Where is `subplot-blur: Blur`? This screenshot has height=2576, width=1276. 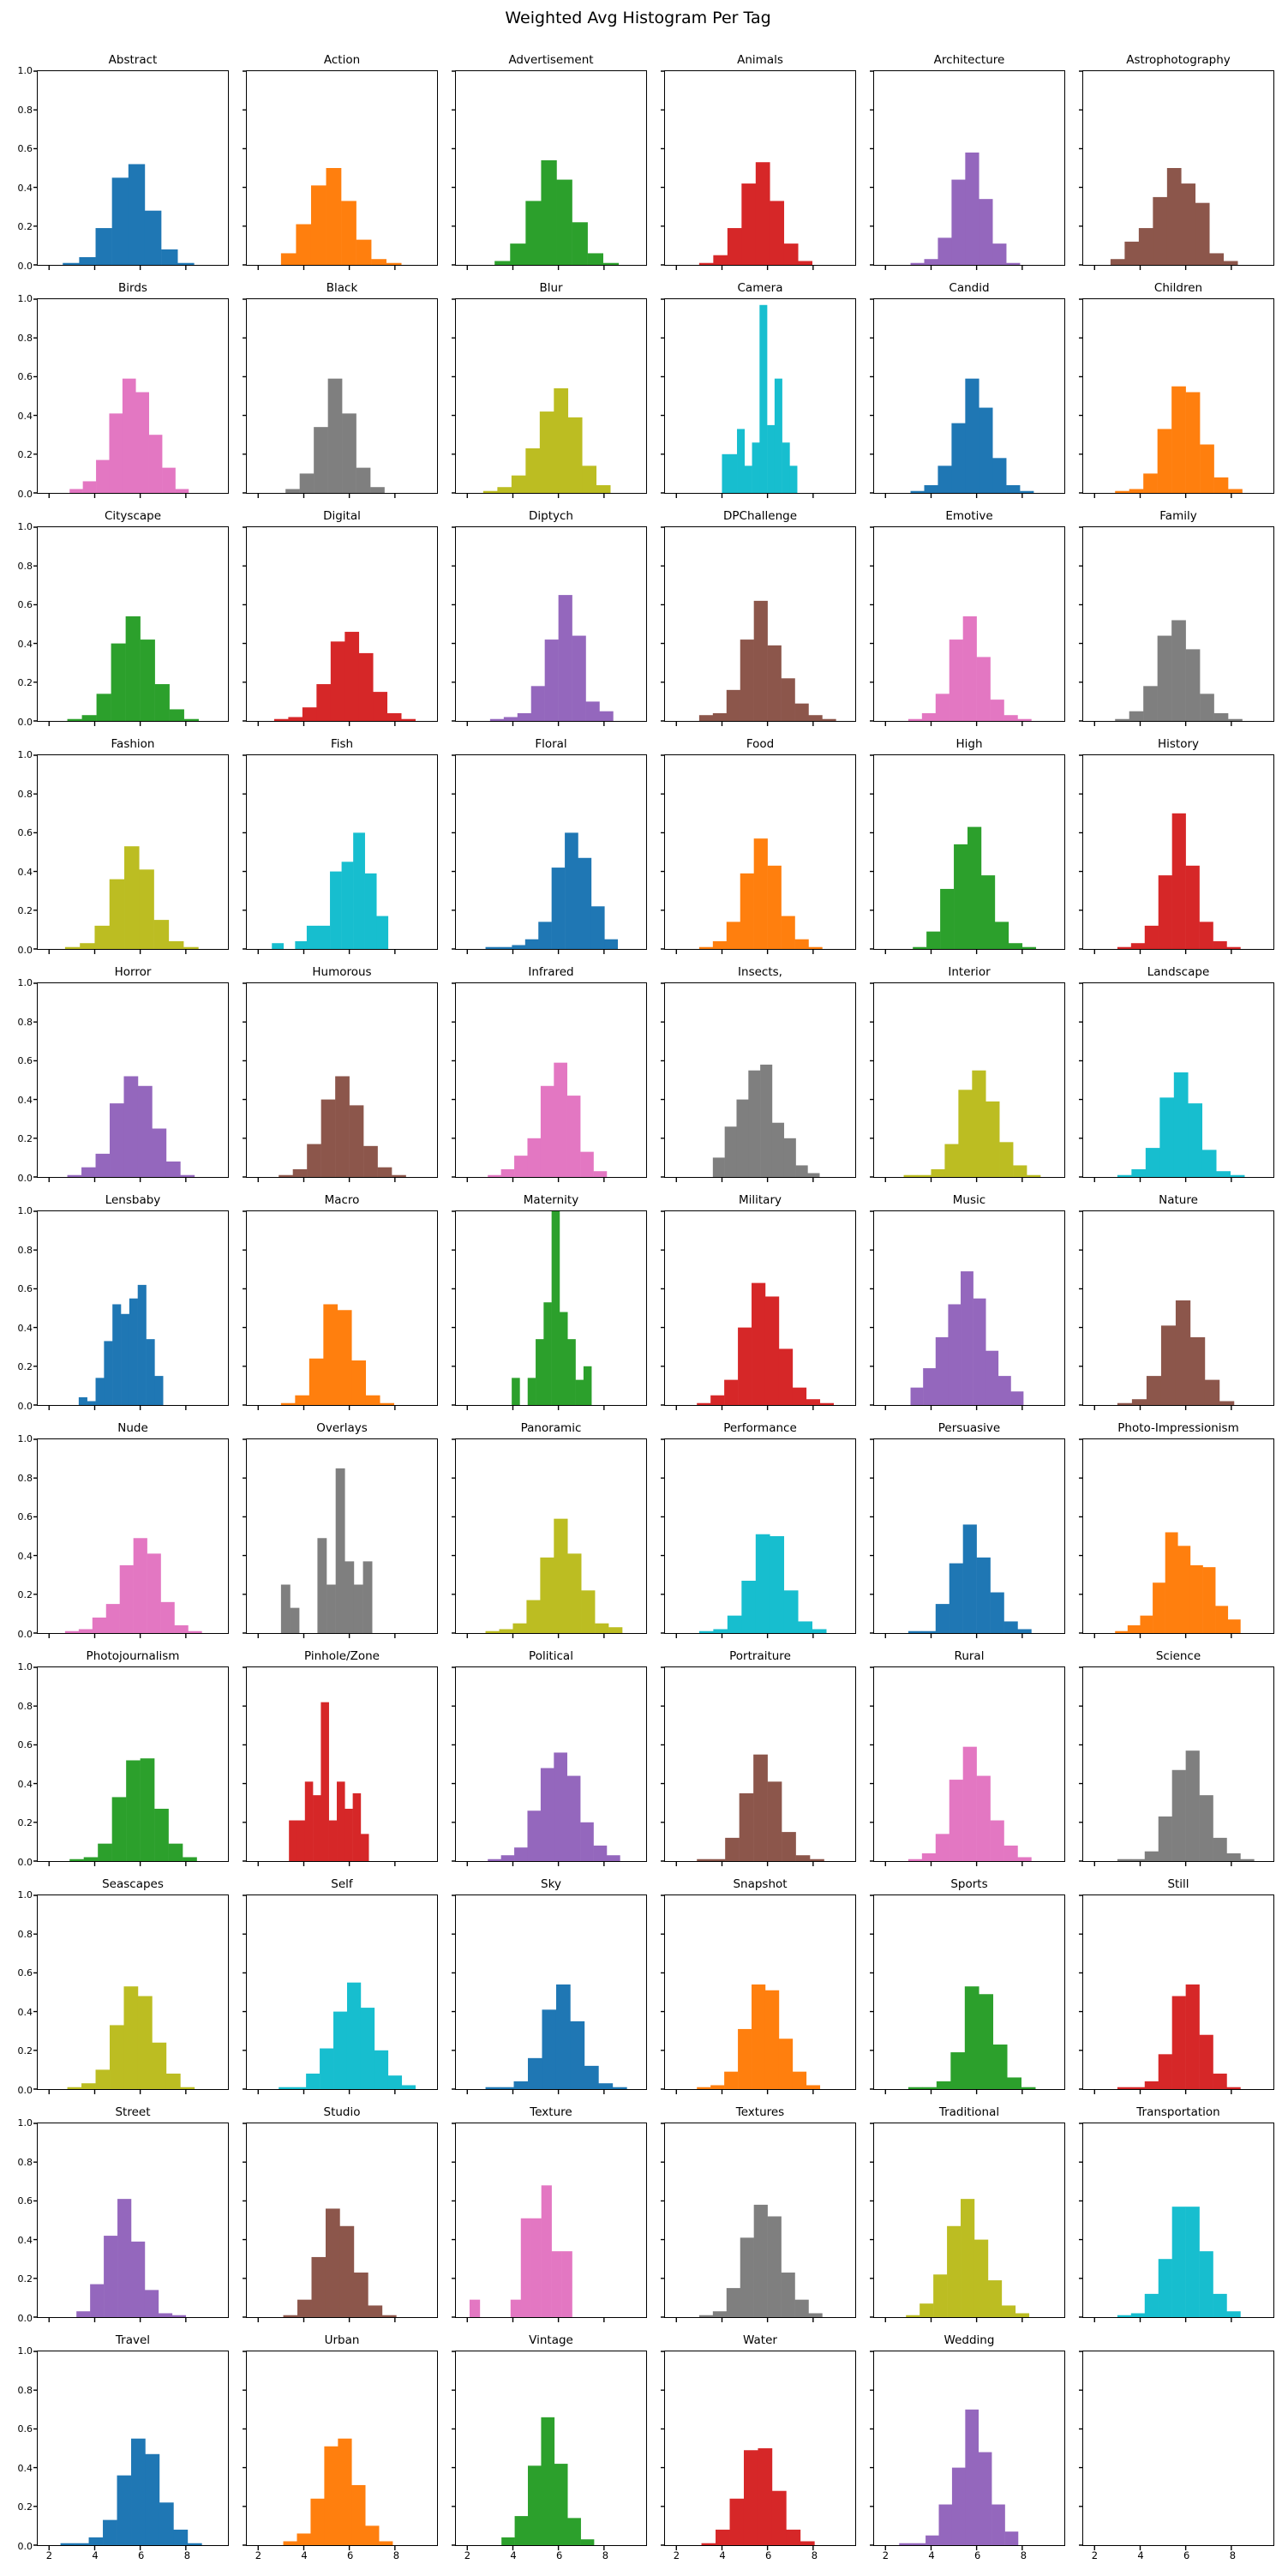 subplot-blur: Blur is located at coordinates (549, 389).